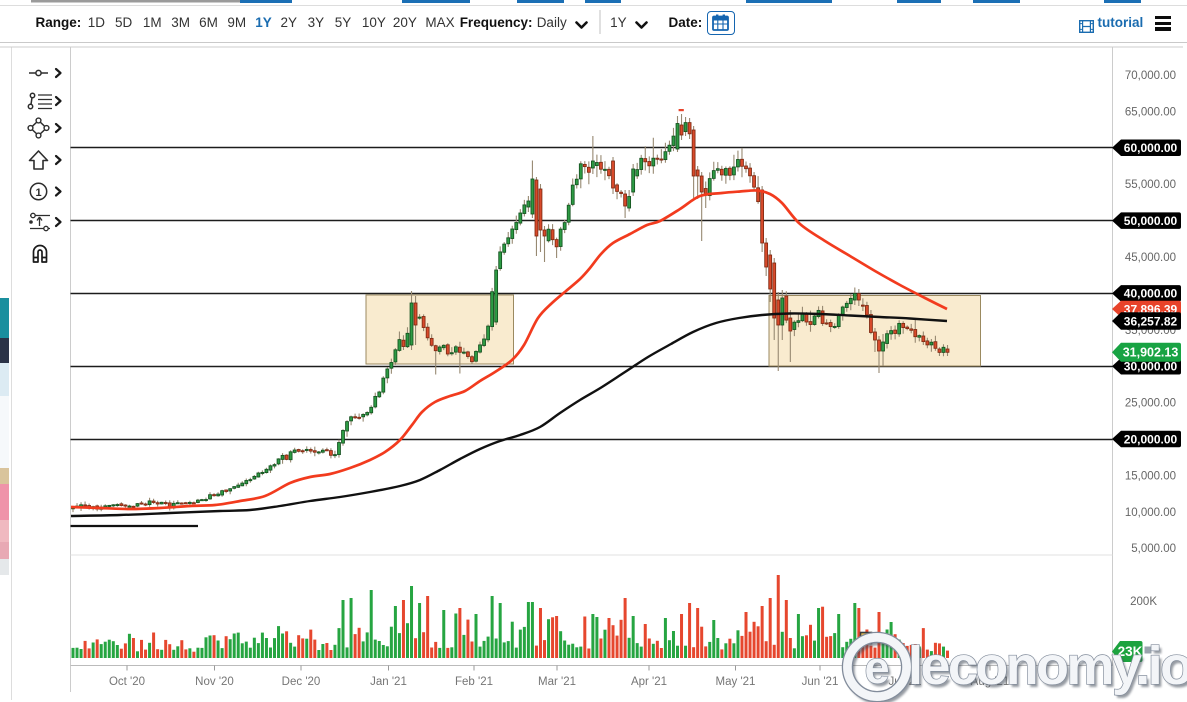 This screenshot has width=1187, height=702. What do you see at coordinates (1151, 439) in the screenshot?
I see `svg-text: 20,000.00` at bounding box center [1151, 439].